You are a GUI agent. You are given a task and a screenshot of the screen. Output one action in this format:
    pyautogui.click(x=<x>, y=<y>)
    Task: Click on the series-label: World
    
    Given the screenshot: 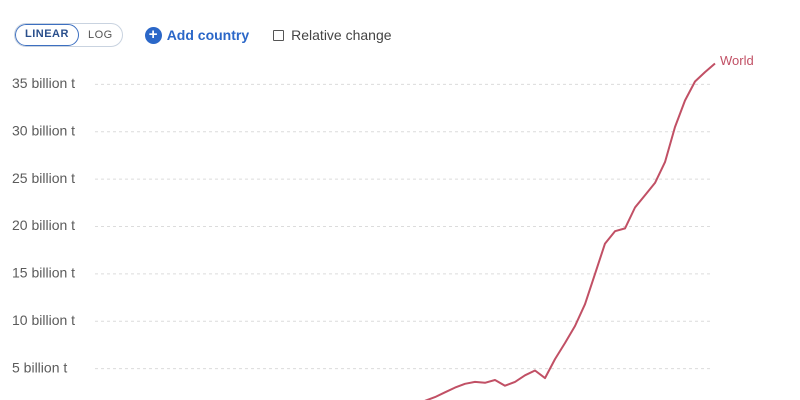 What is the action you would take?
    pyautogui.click(x=737, y=60)
    